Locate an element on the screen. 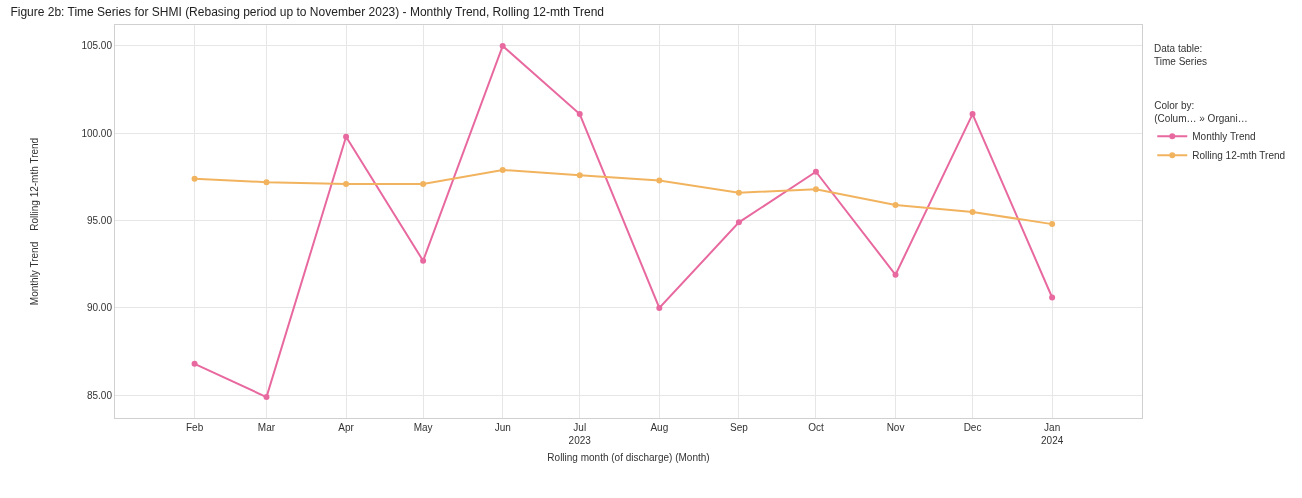 The image size is (1302, 498). y-tick-label: 90.00 is located at coordinates (99, 308).